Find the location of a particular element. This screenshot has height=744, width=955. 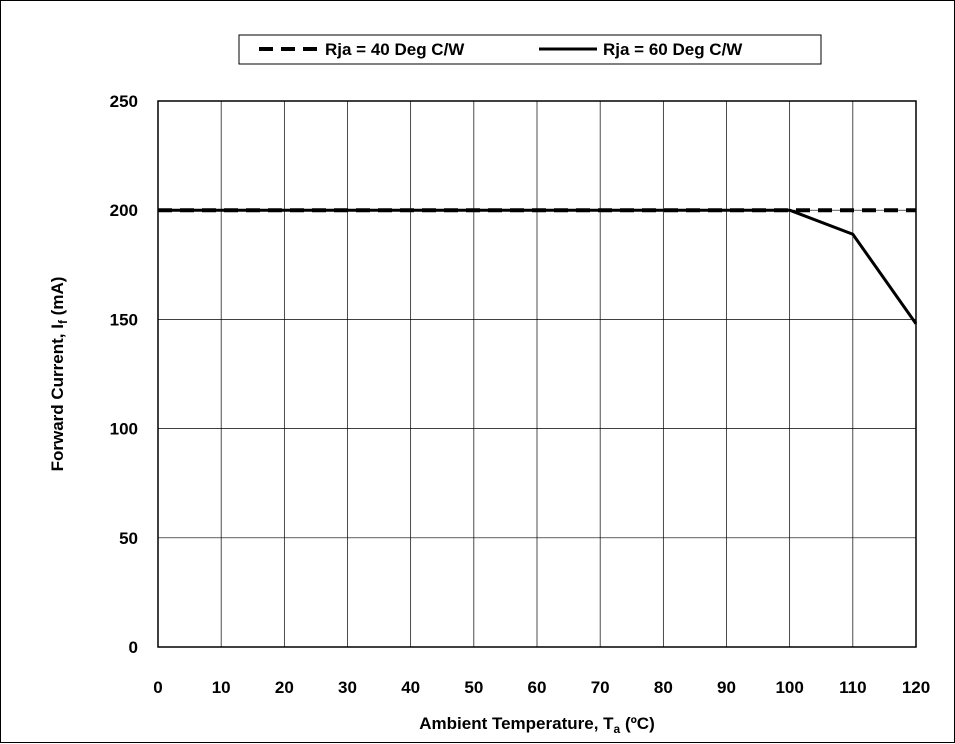

x-tick-label: 40 is located at coordinates (410, 687).